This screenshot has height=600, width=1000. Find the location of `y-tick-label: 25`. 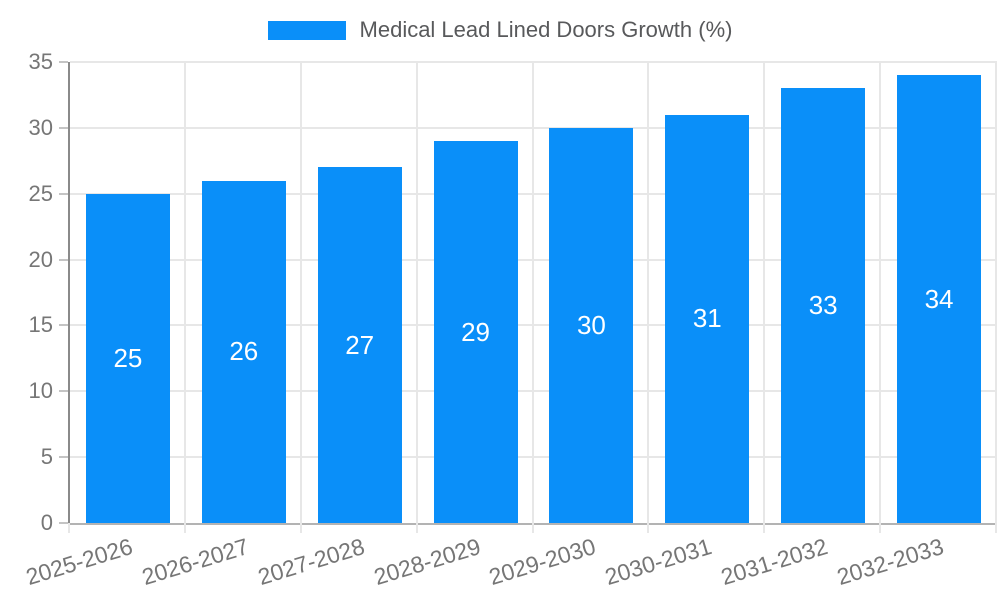

y-tick-label: 25 is located at coordinates (40, 193).